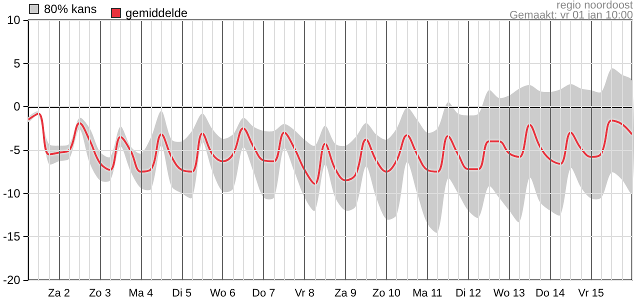  I want to click on y-tick-label: 0, so click(17, 107).